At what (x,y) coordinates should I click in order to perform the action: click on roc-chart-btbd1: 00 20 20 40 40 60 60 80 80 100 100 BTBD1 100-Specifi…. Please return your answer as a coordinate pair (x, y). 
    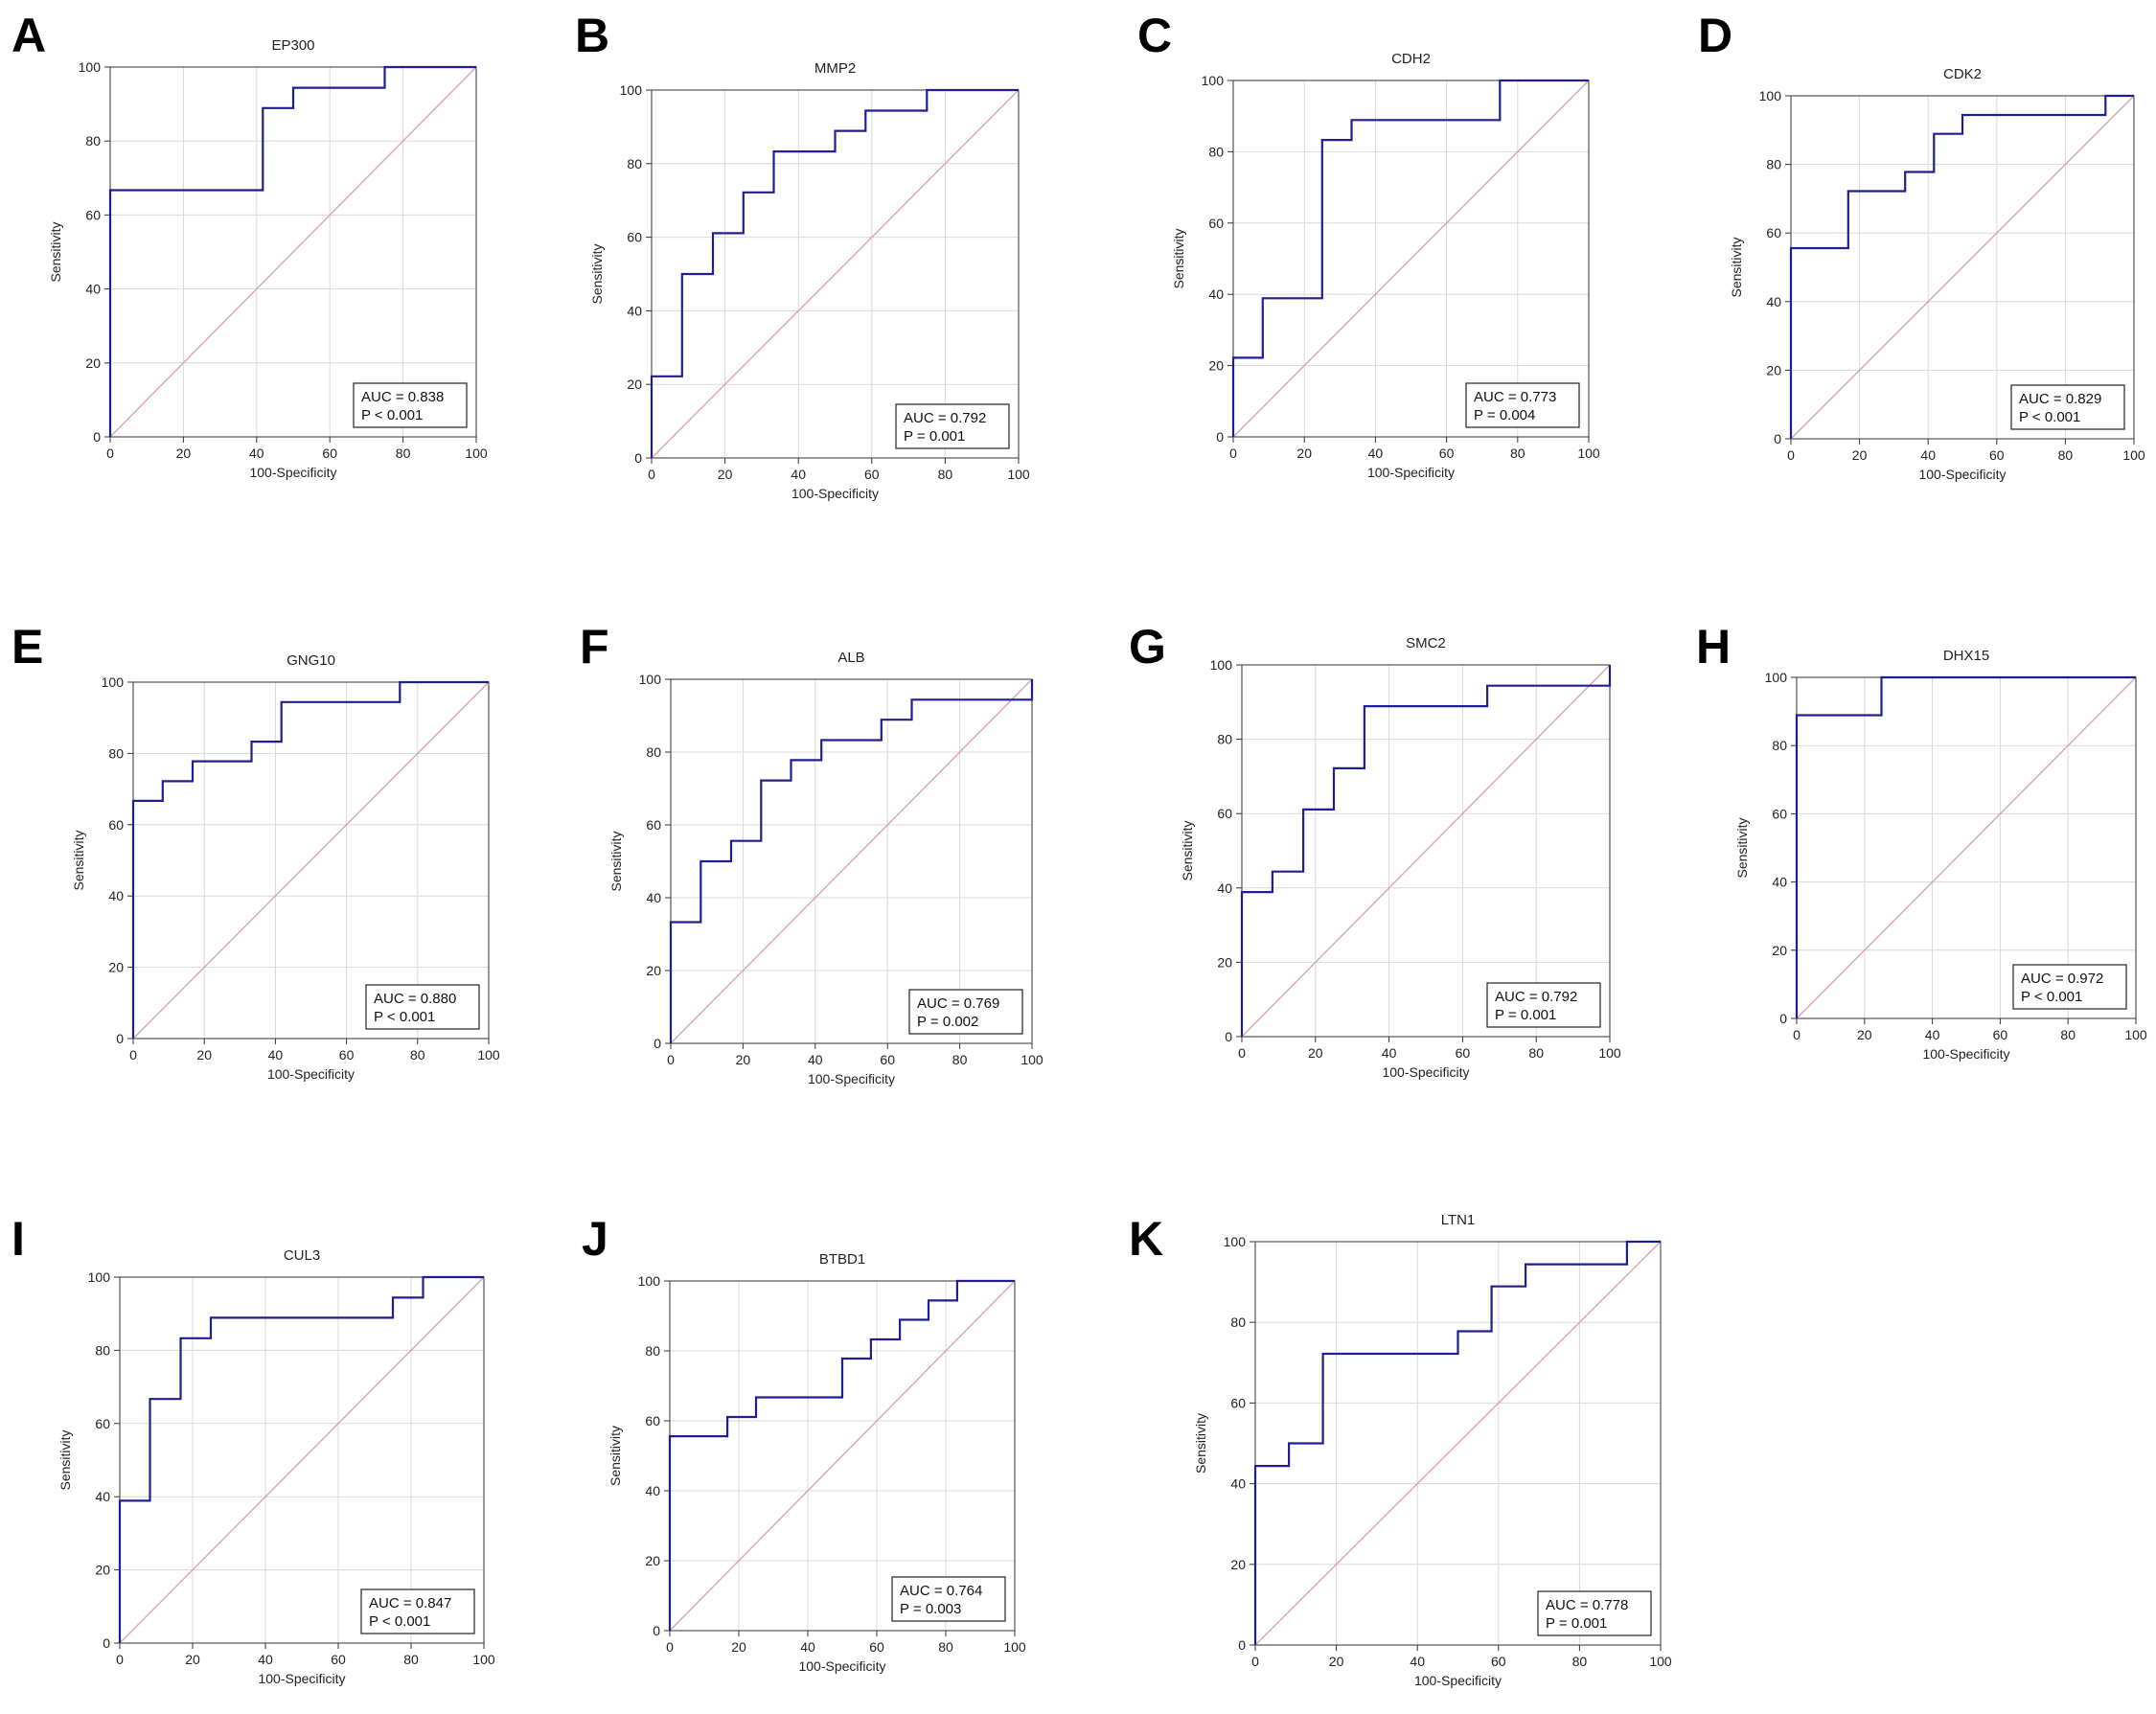
    Looking at the image, I should click on (817, 1462).